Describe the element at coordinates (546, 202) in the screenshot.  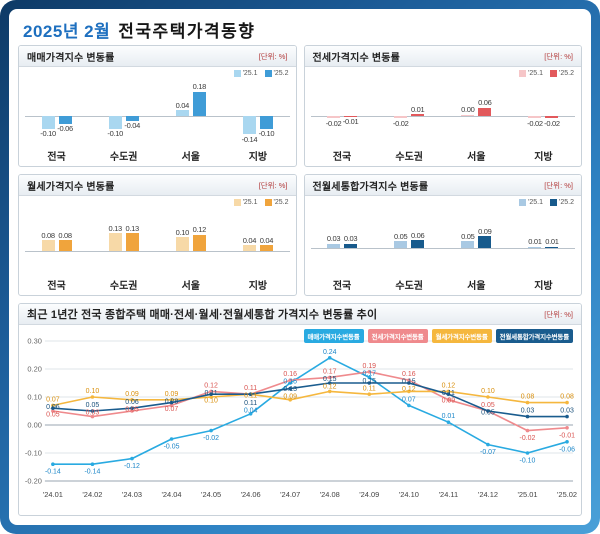
I see `chart-legend: '25.1 '25.2` at that location.